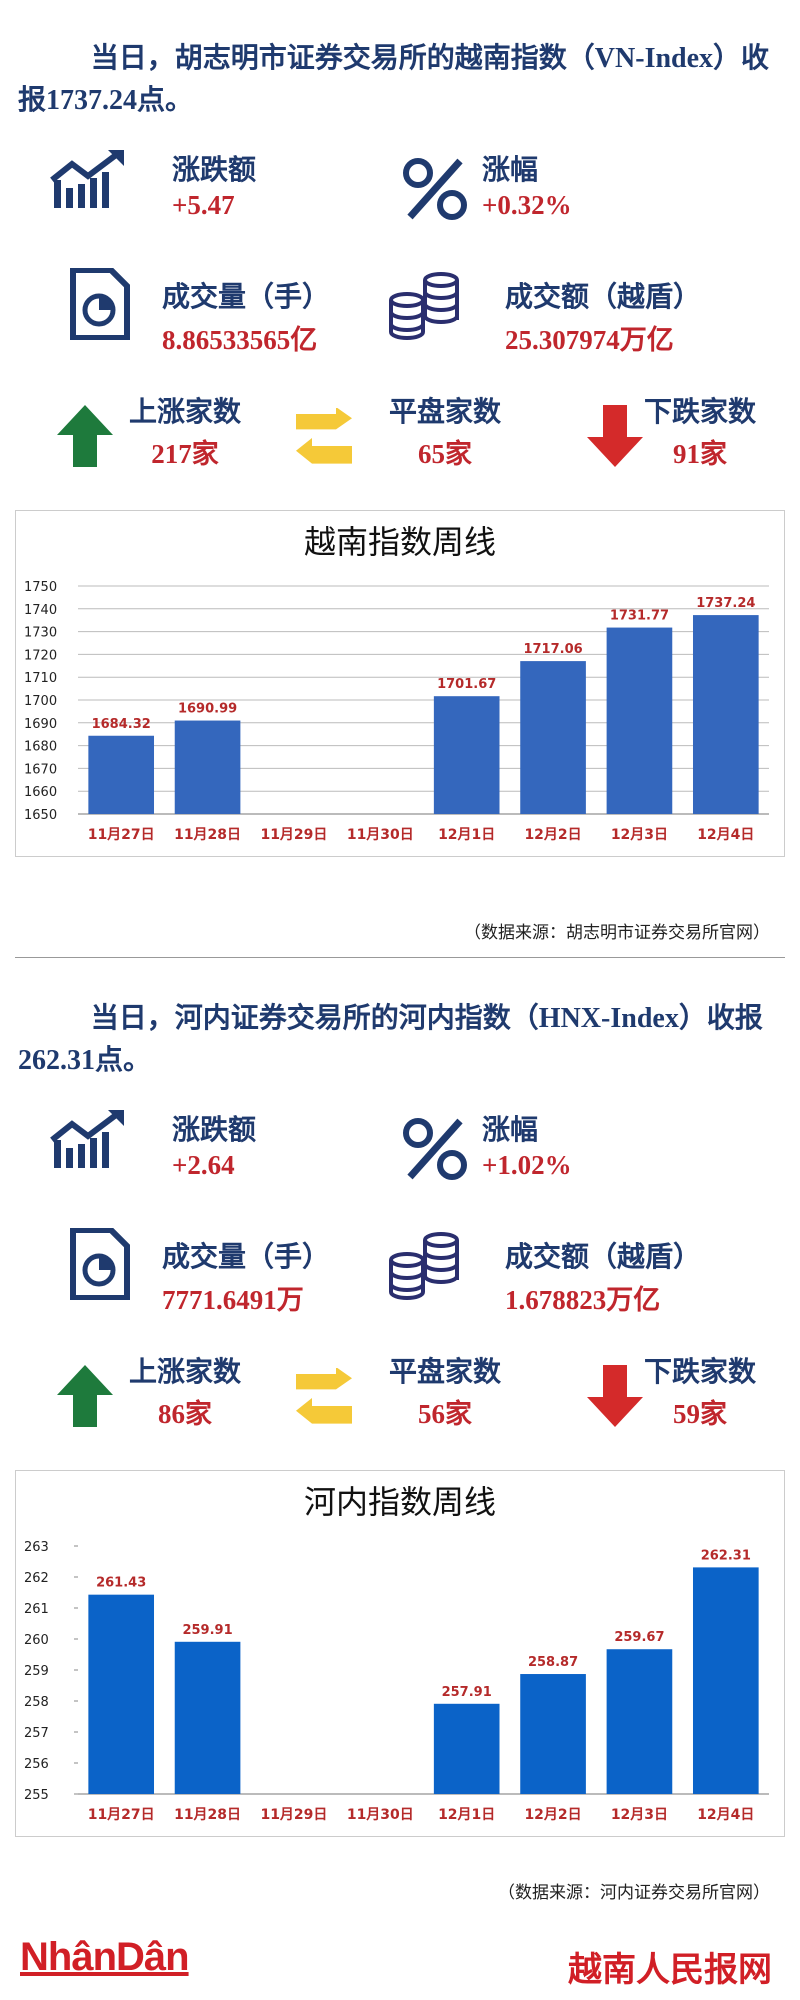 Image resolution: width=800 pixels, height=2000 pixels. What do you see at coordinates (40, 633) in the screenshot?
I see `y-tick-label: 1730` at bounding box center [40, 633].